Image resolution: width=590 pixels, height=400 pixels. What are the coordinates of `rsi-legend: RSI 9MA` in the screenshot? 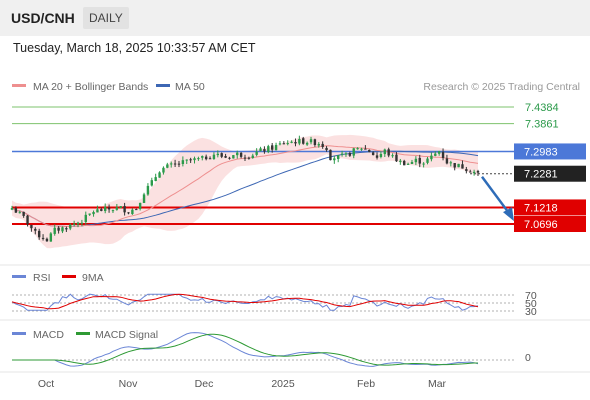 It's located at (58, 278).